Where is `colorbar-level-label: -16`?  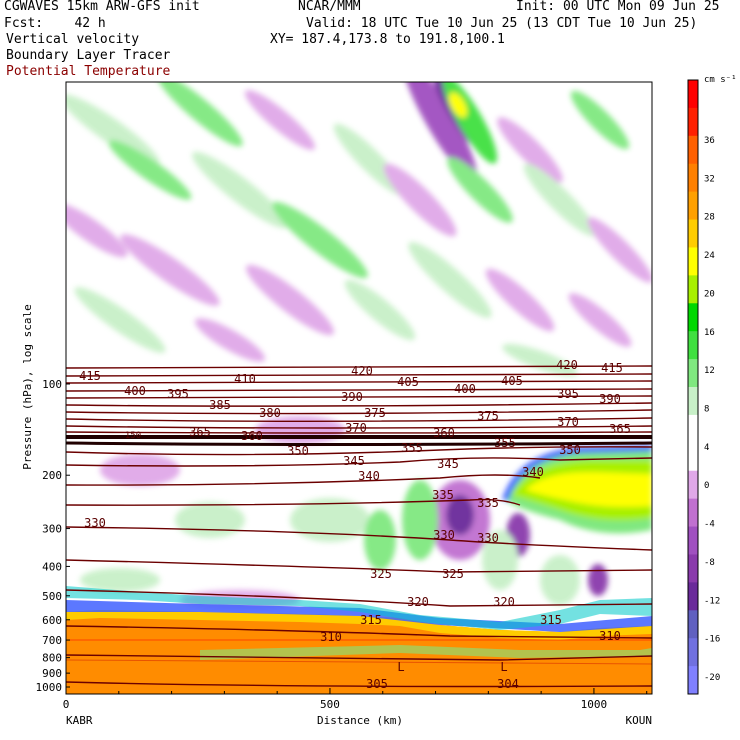
colorbar-level-label: -16 is located at coordinates (712, 640).